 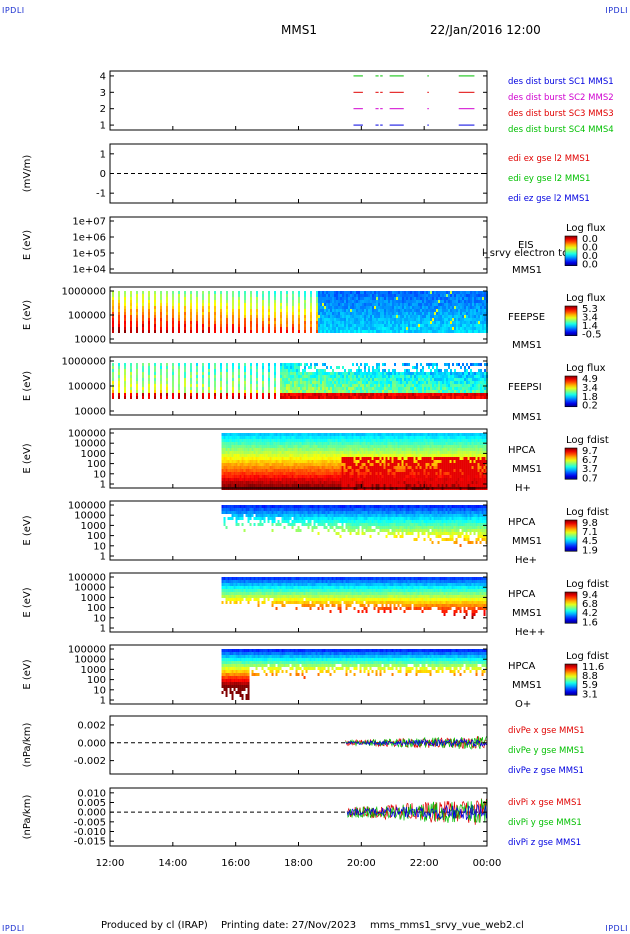 What do you see at coordinates (289, 925) in the screenshot?
I see `footer-print-date: Printing date: 27/Nov/2023` at bounding box center [289, 925].